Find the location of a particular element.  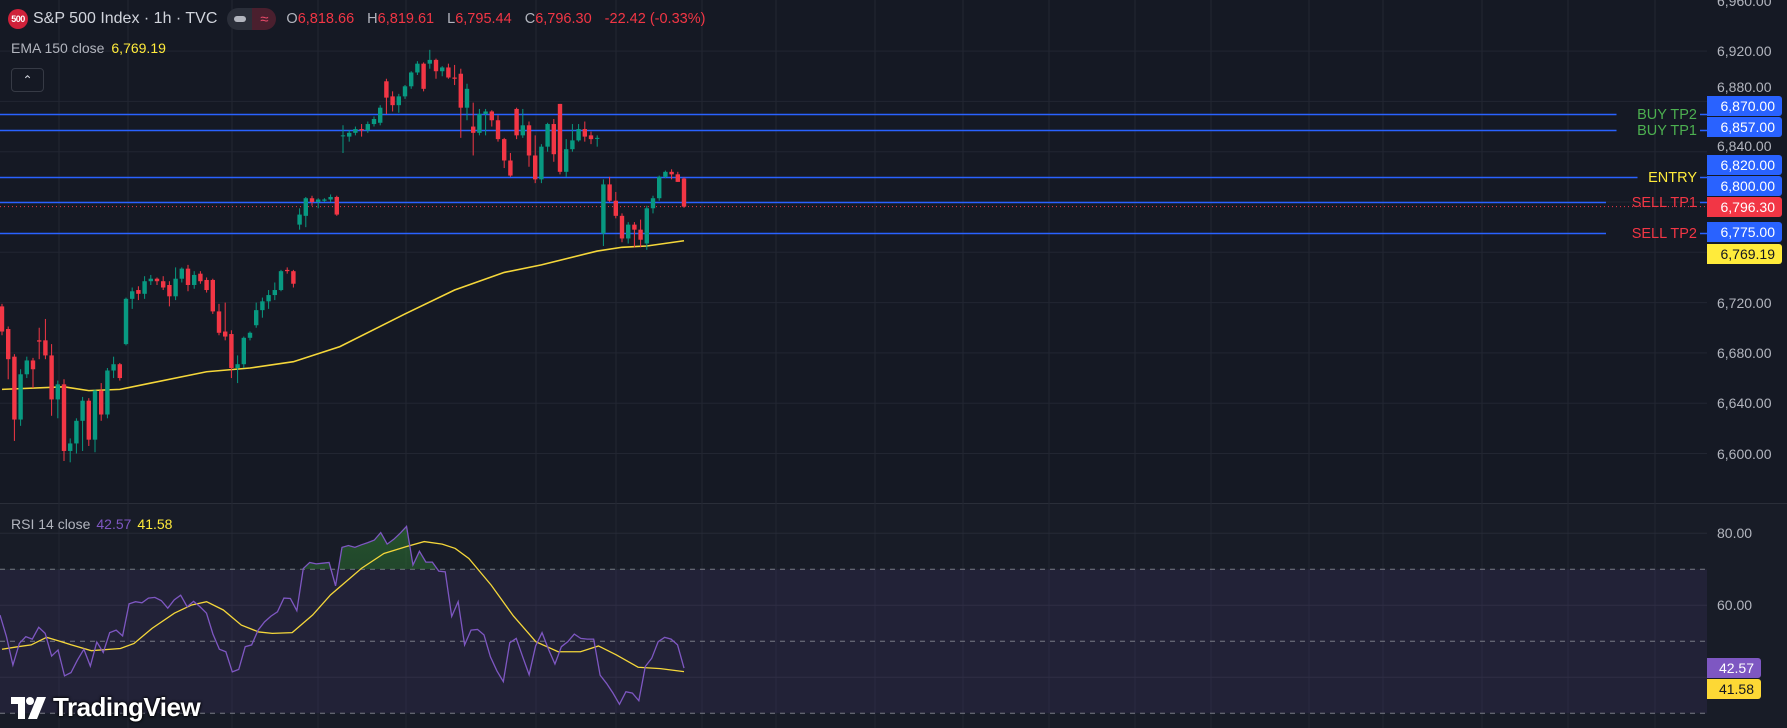

visibility-toggle-icon is located at coordinates (240, 19).